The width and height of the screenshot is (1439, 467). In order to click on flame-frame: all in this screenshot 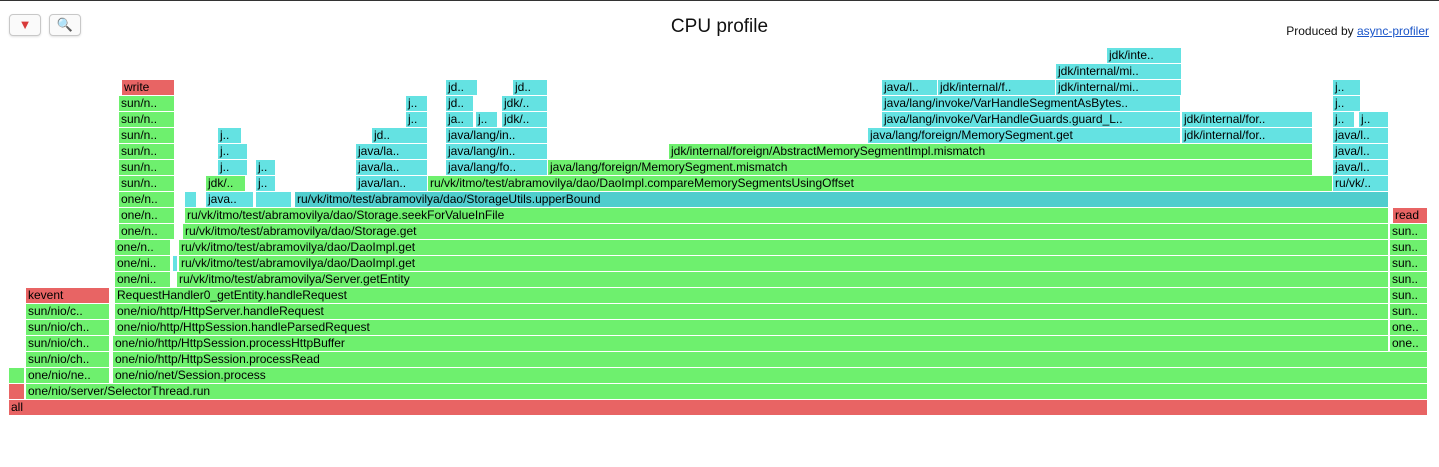, I will do `click(718, 407)`.